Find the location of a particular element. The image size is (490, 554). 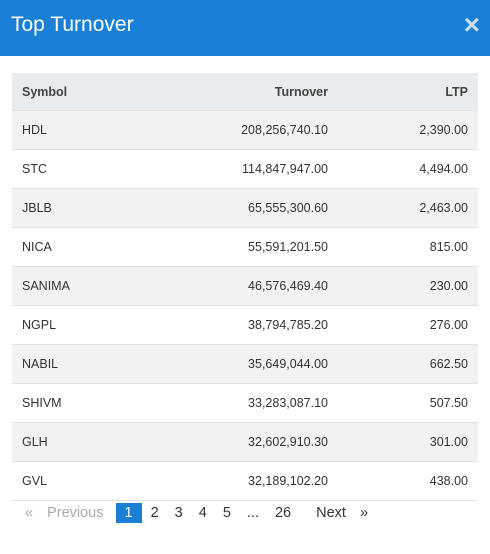

table-cell: 2,390.00 is located at coordinates (408, 130).